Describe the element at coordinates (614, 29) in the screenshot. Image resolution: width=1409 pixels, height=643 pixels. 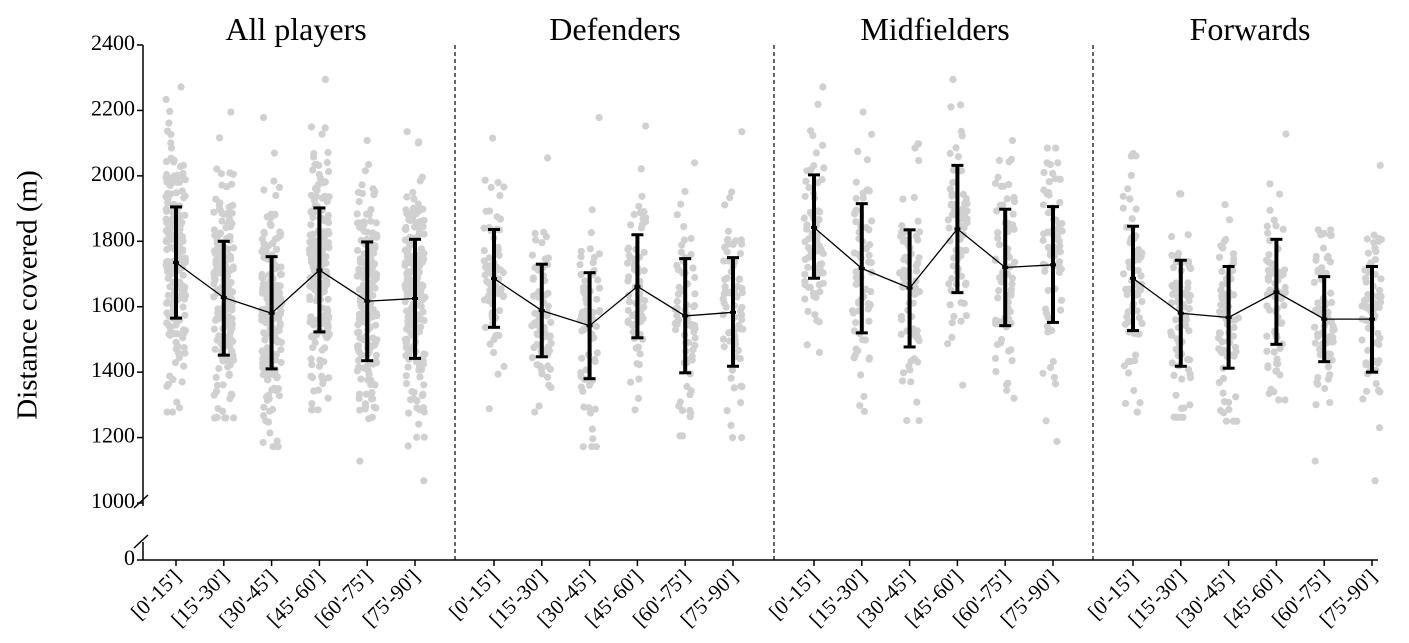
I see `panel-title: Defenders` at that location.